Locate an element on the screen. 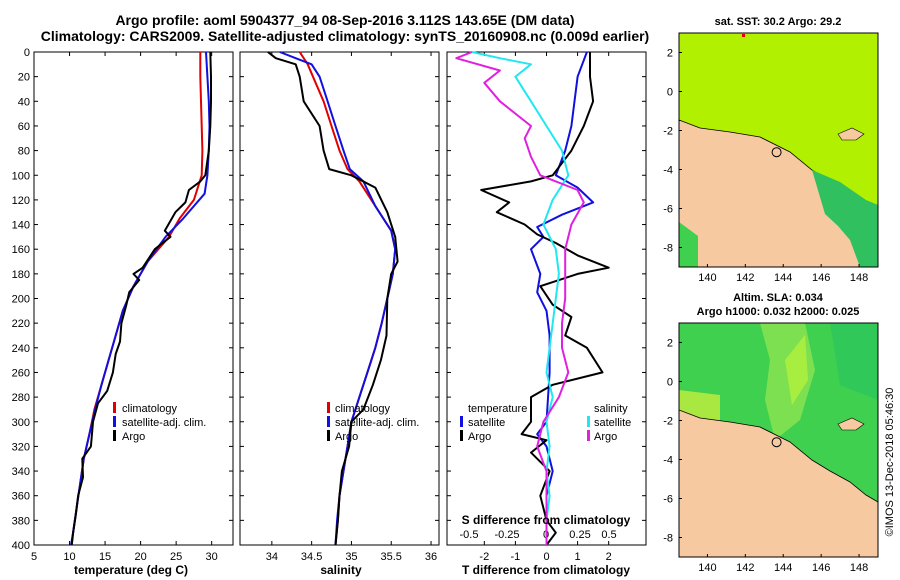 Image resolution: width=900 pixels, height=580 pixels. depth-tick-label: 100 is located at coordinates (21, 176).